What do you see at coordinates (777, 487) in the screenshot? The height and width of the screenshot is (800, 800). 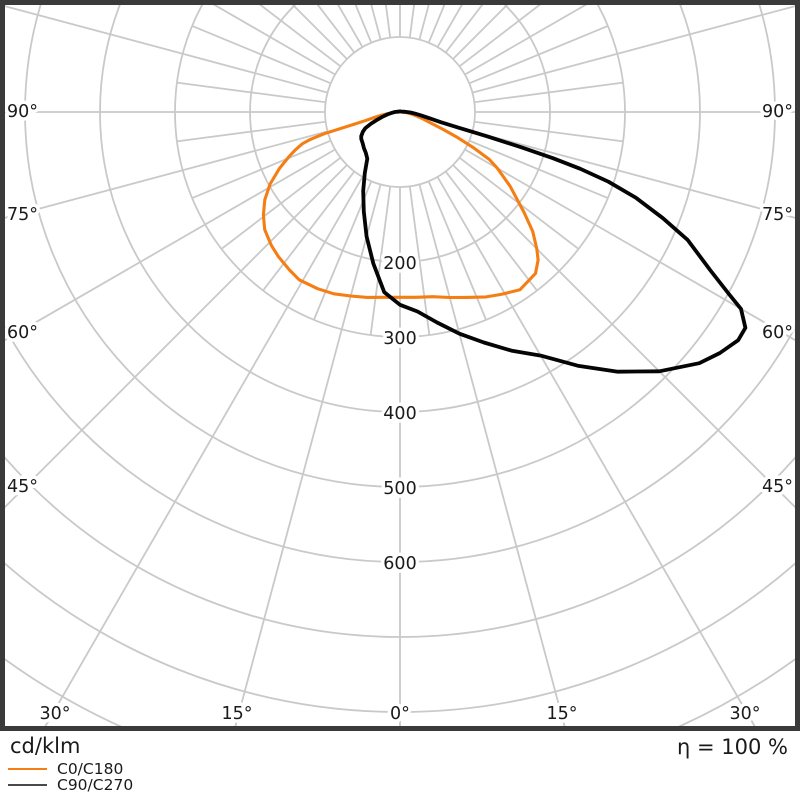 I see `angle-tick-label-right: 45°` at bounding box center [777, 487].